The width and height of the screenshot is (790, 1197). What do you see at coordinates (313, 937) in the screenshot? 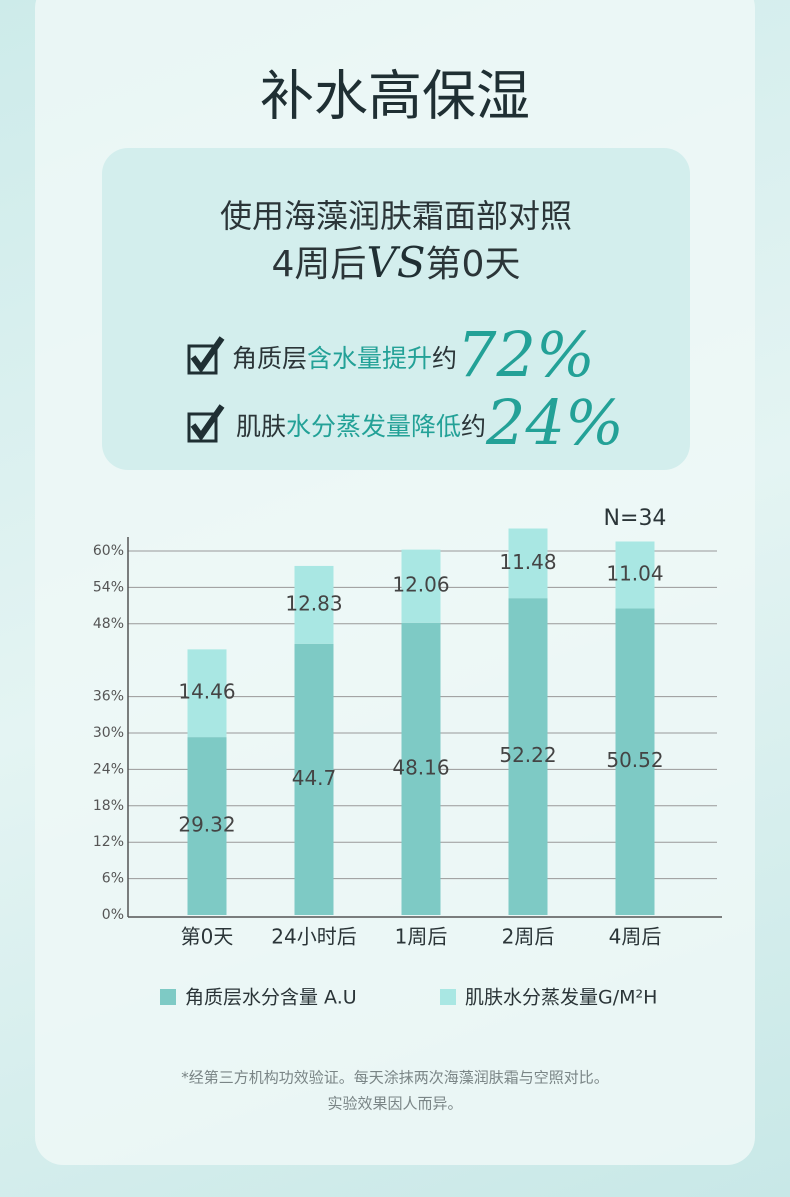
I see `x-tick-label: 24小时后` at bounding box center [313, 937].